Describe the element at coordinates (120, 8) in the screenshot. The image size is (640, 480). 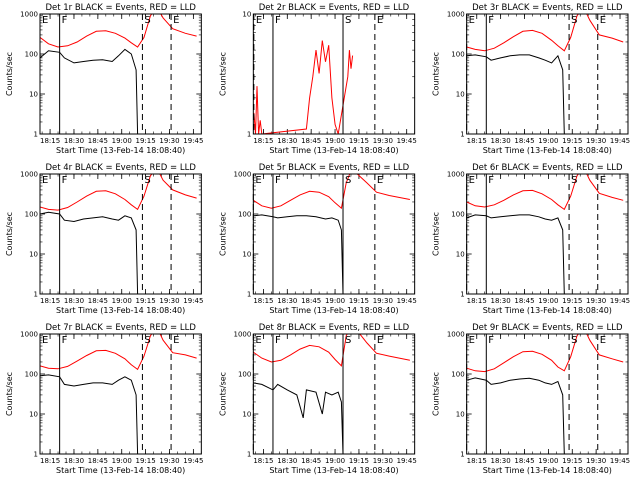
I see `panel-title: Det 1r BLACK = Events, RED = LLD` at that location.